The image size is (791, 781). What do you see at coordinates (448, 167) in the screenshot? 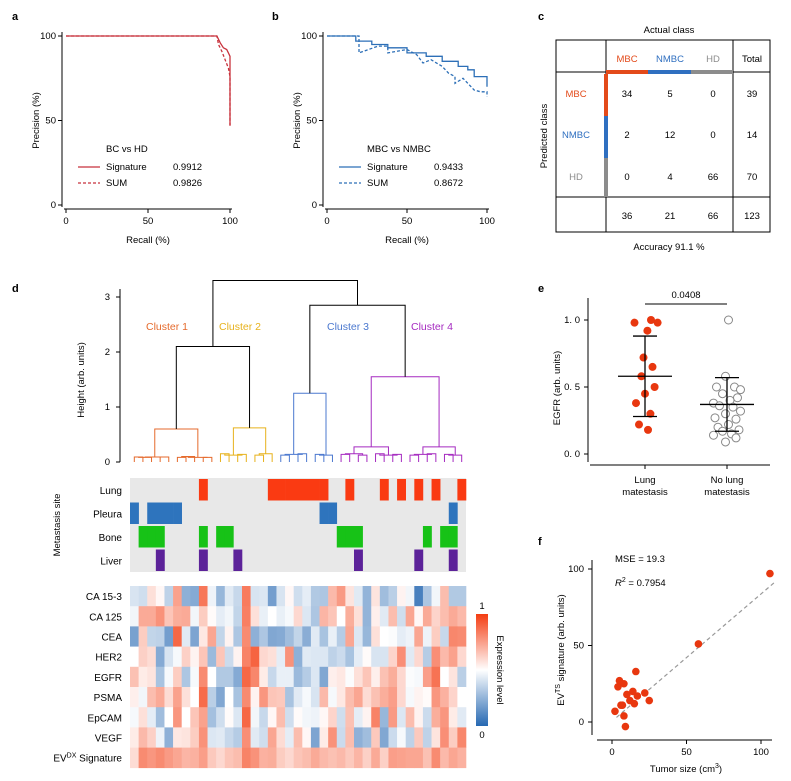
I see `legend-series-value: 0.9433` at bounding box center [448, 167].